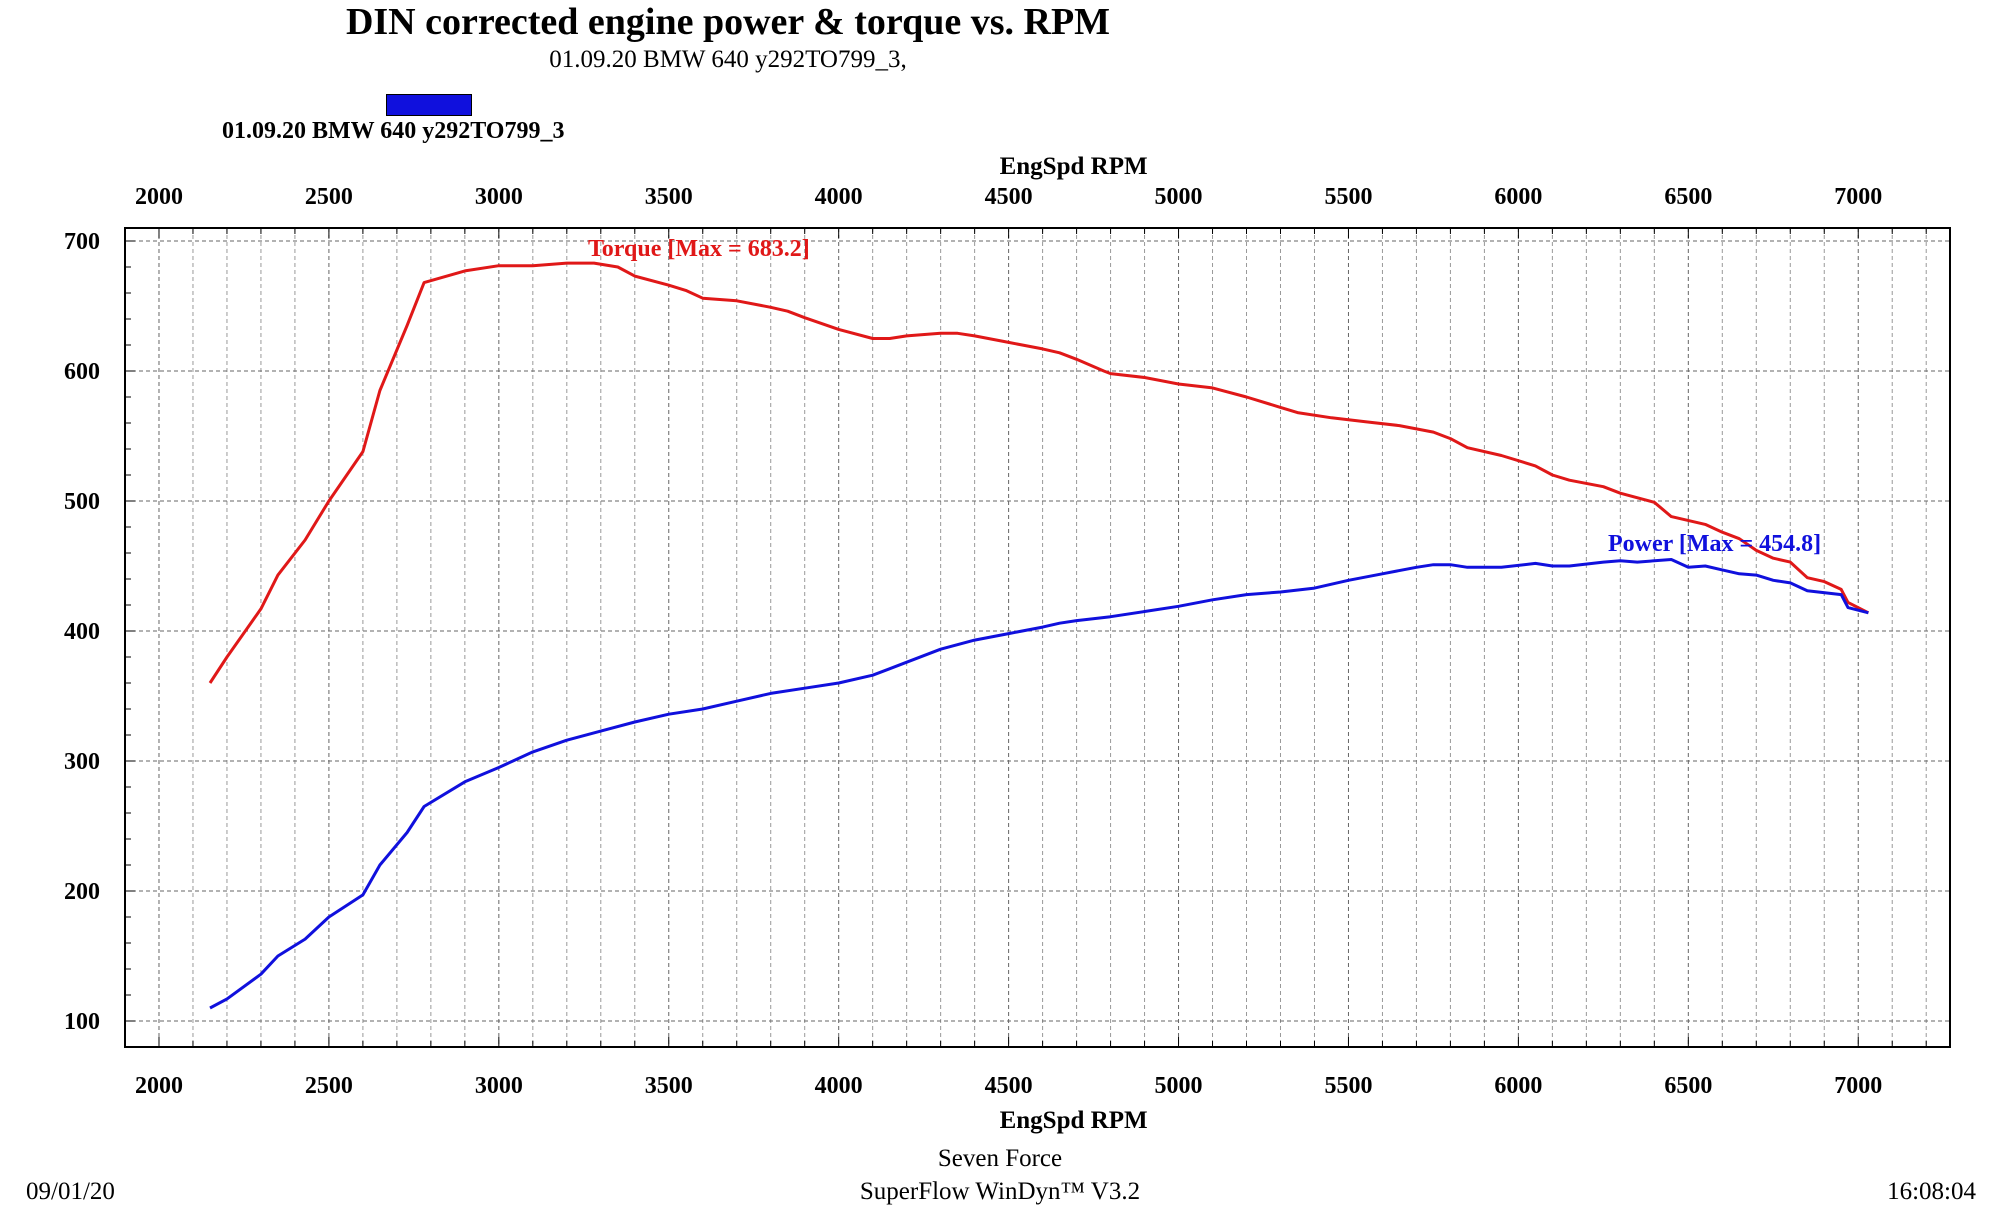  Describe the element at coordinates (1518, 1086) in the screenshot. I see `x-tick-label-bottom: 6000` at that location.